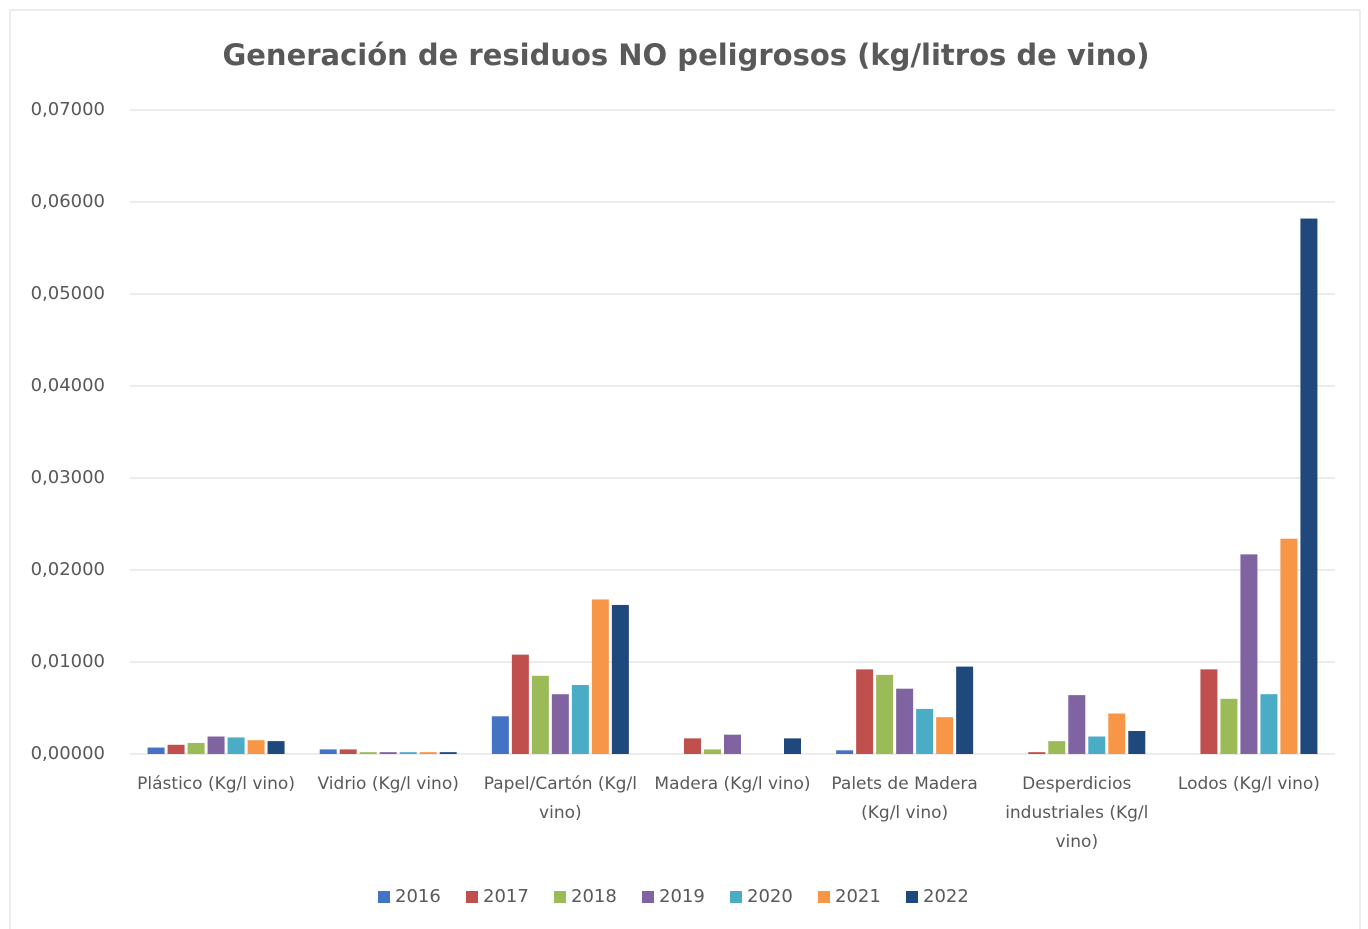 The image size is (1368, 929). Describe the element at coordinates (216, 784) in the screenshot. I see `x-tick-label: Plástico (Kg/l vino)` at that location.